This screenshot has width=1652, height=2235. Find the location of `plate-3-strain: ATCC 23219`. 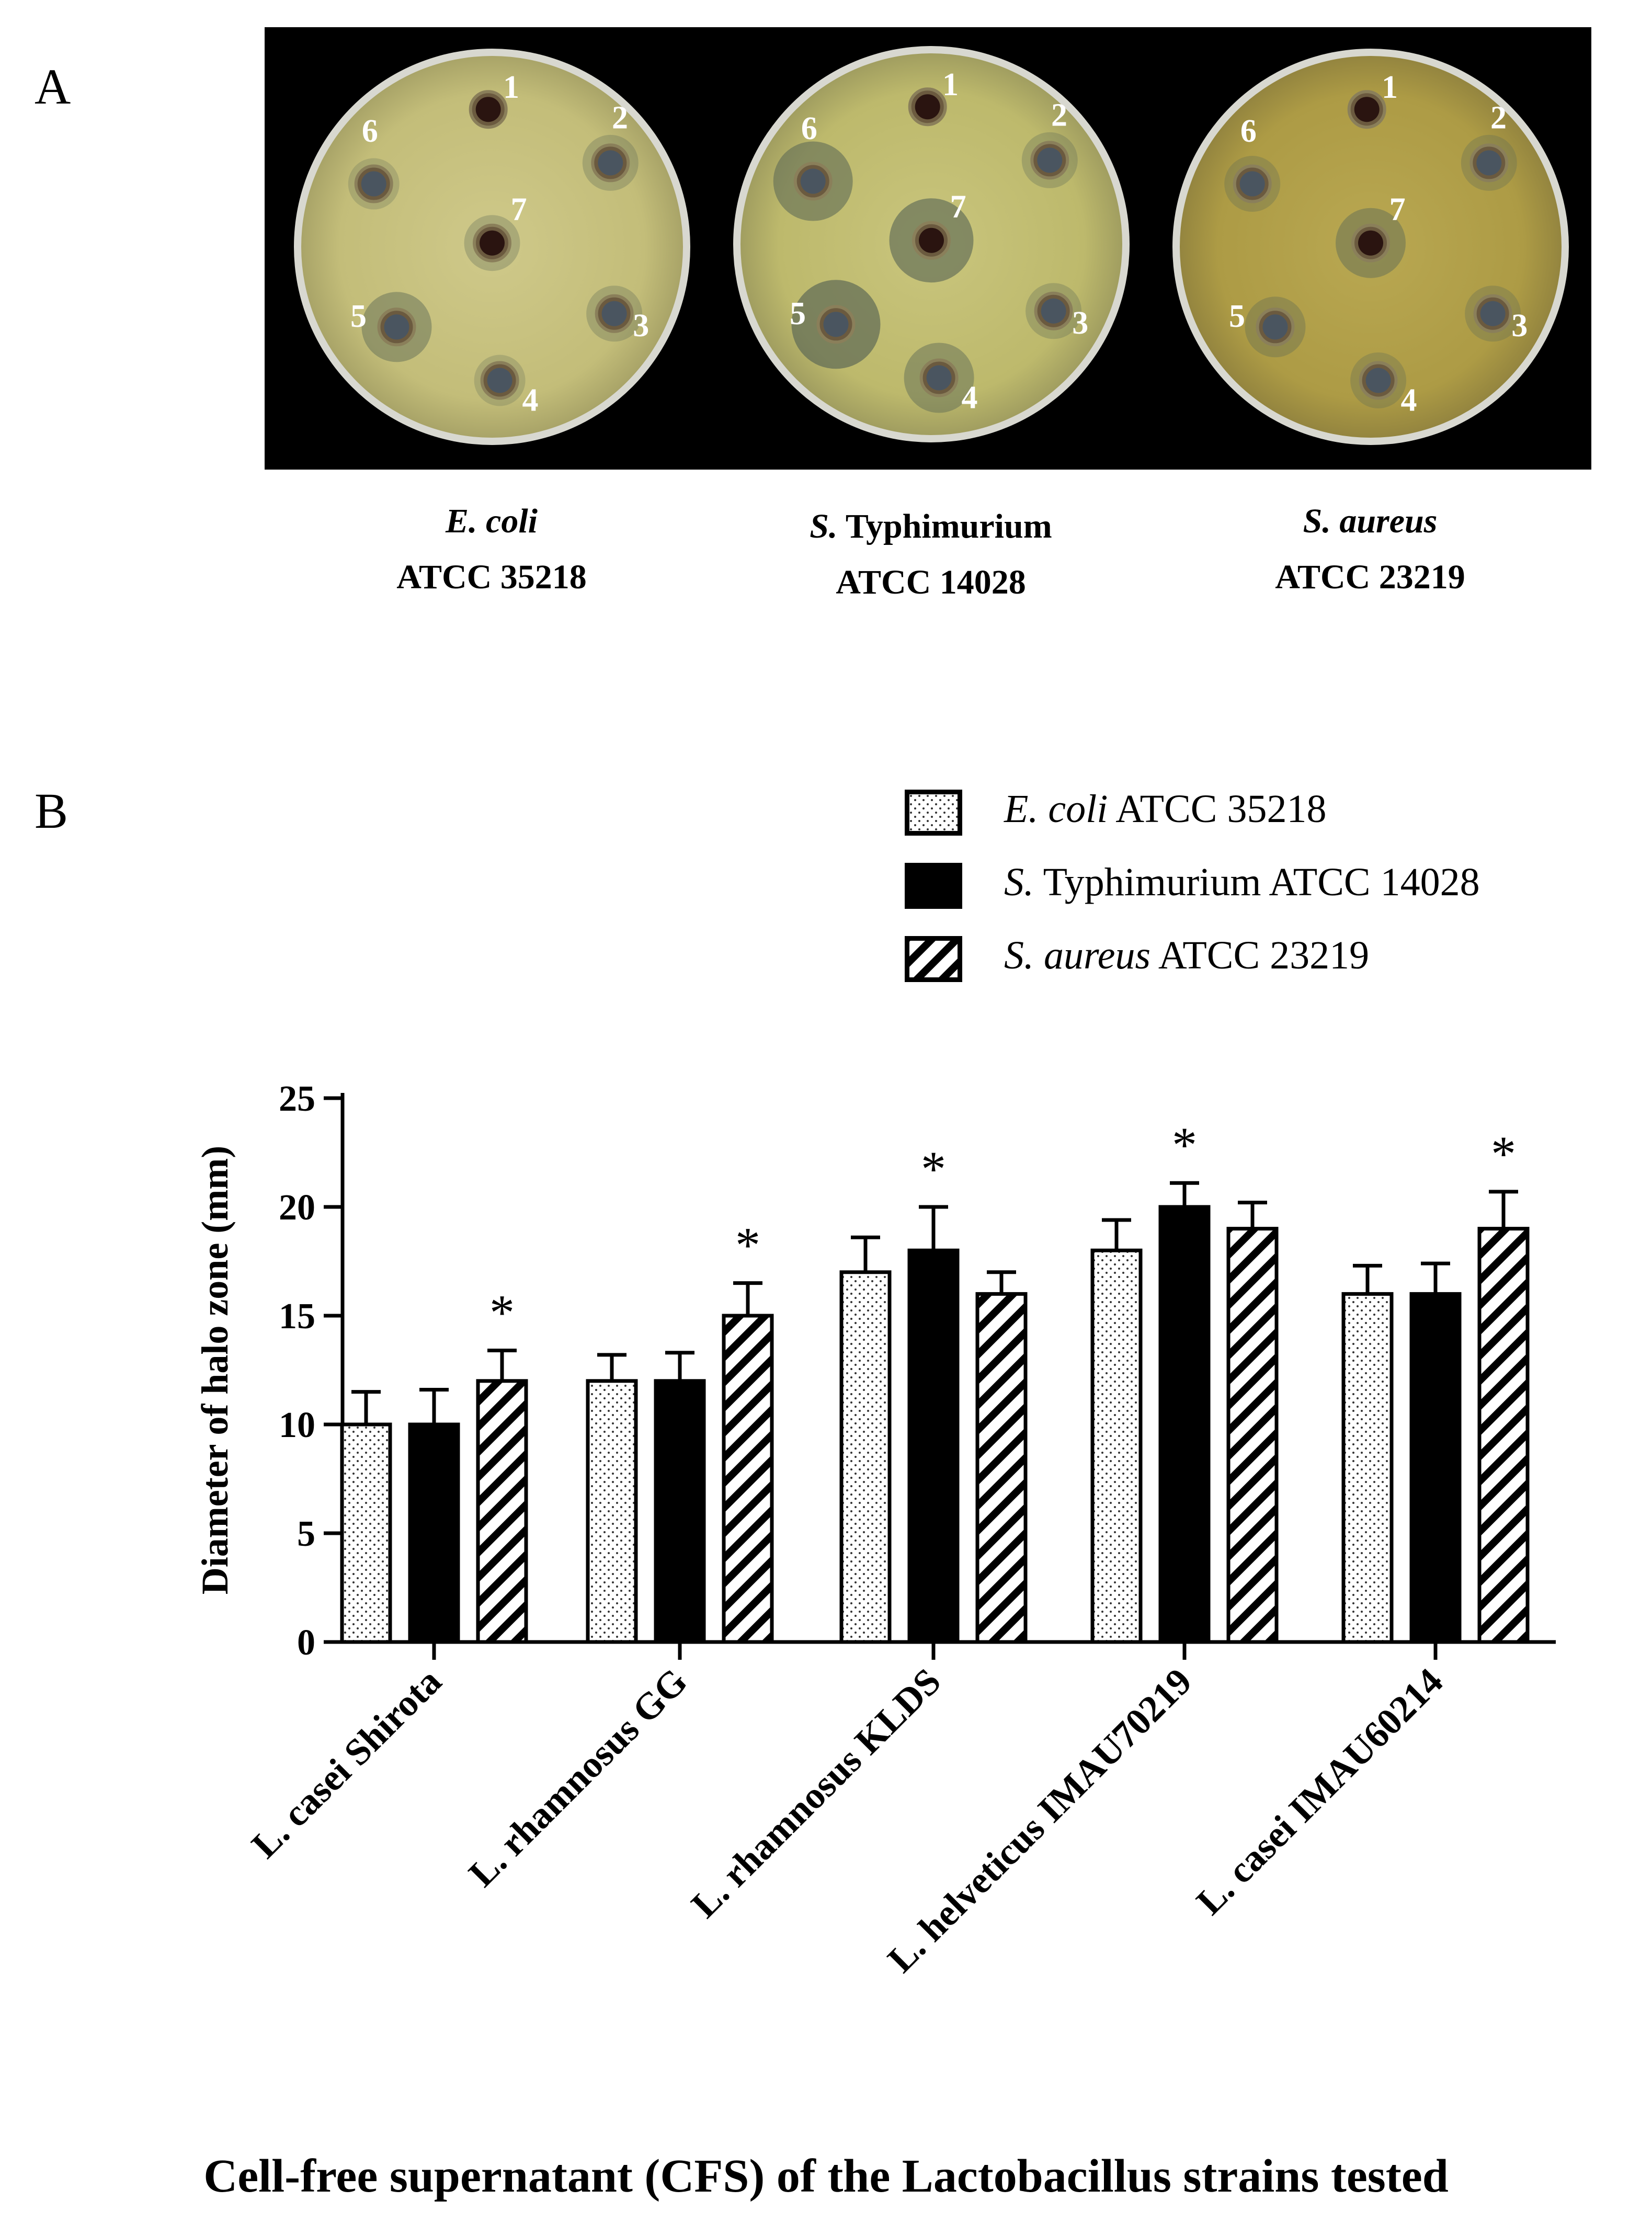

plate-3-strain: ATCC 23219 is located at coordinates (1370, 577).